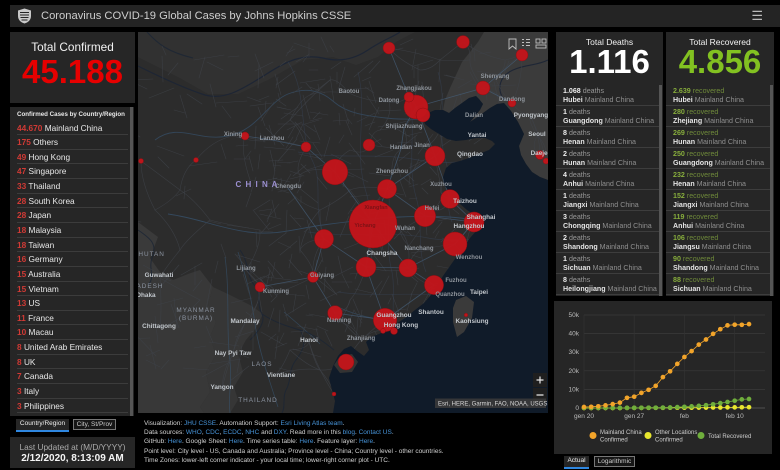  What do you see at coordinates (309, 340) in the screenshot?
I see `svg-text: Hanoi` at bounding box center [309, 340].